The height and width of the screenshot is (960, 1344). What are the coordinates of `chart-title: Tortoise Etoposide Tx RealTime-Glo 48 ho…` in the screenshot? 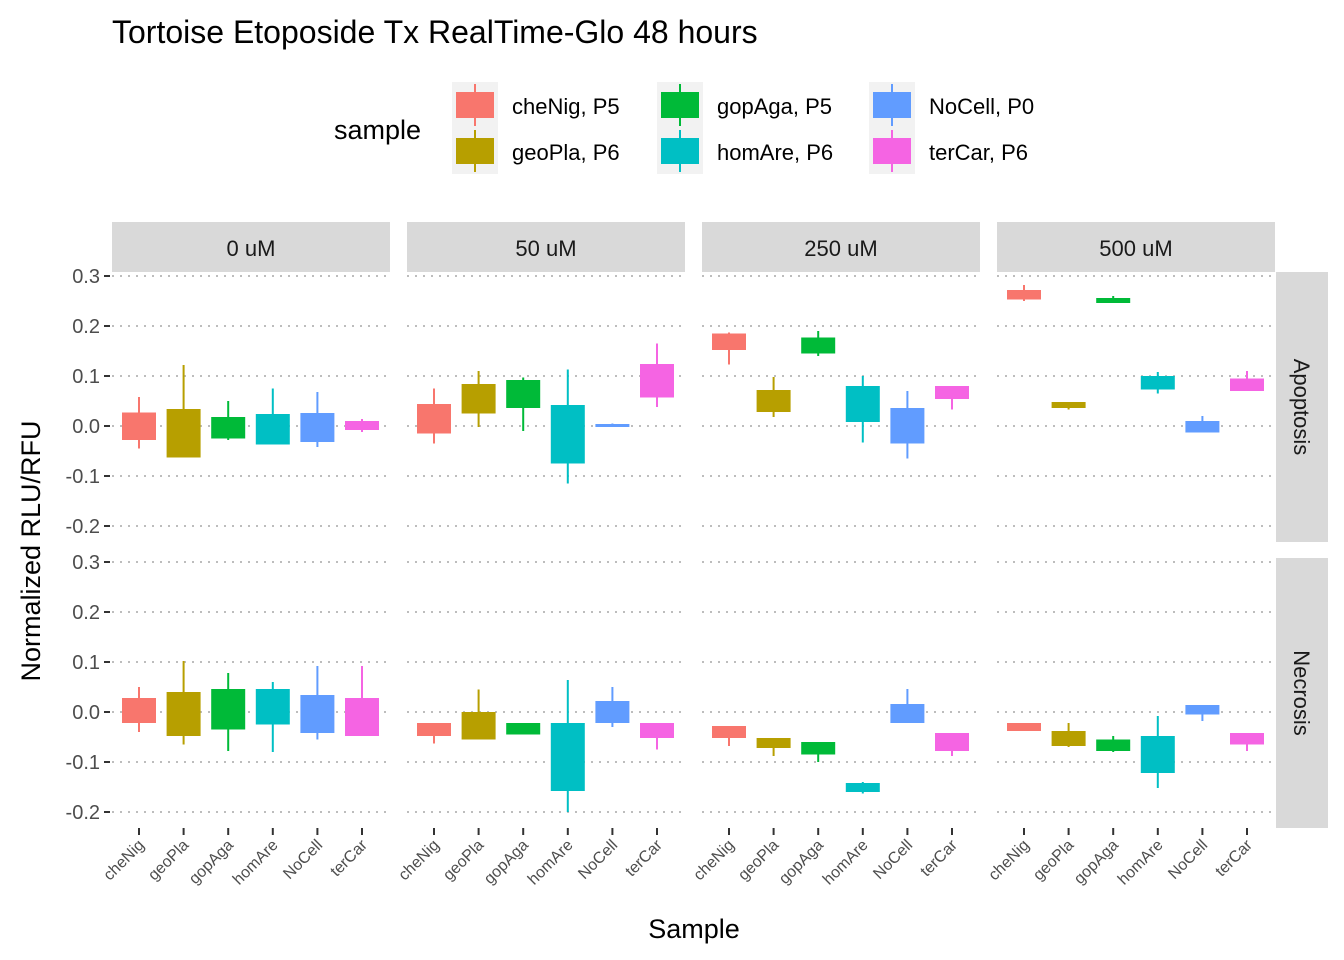 It's located at (435, 32).